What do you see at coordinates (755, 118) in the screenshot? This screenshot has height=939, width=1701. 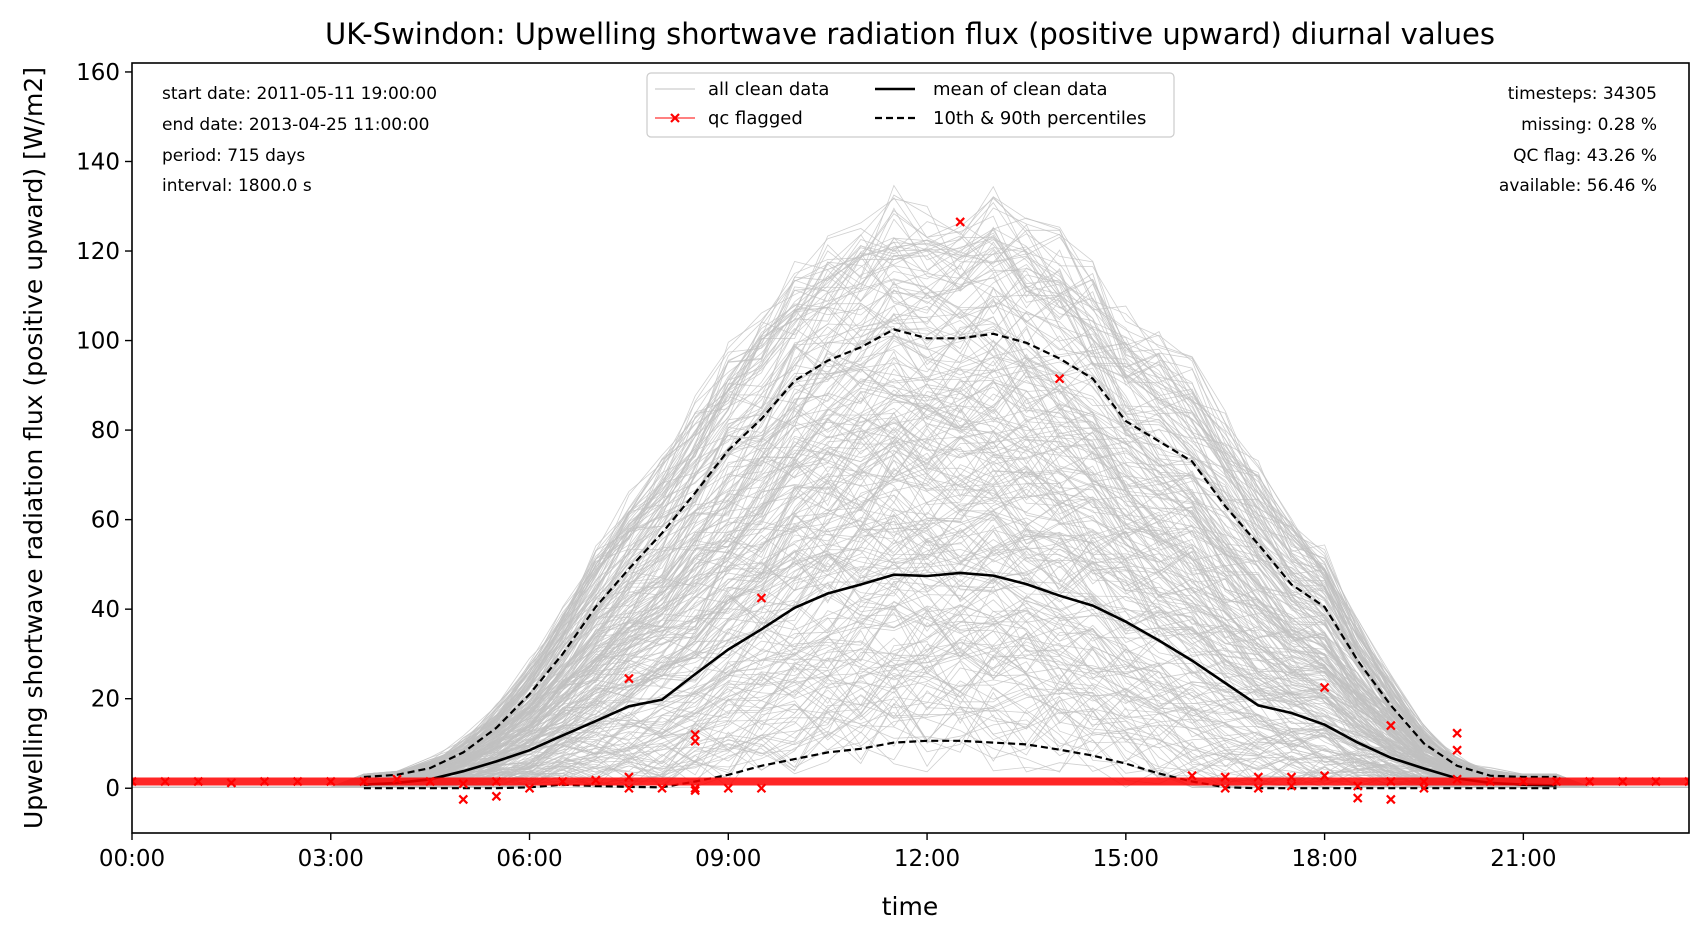 I see `legend-label-flag: qc flagged` at bounding box center [755, 118].